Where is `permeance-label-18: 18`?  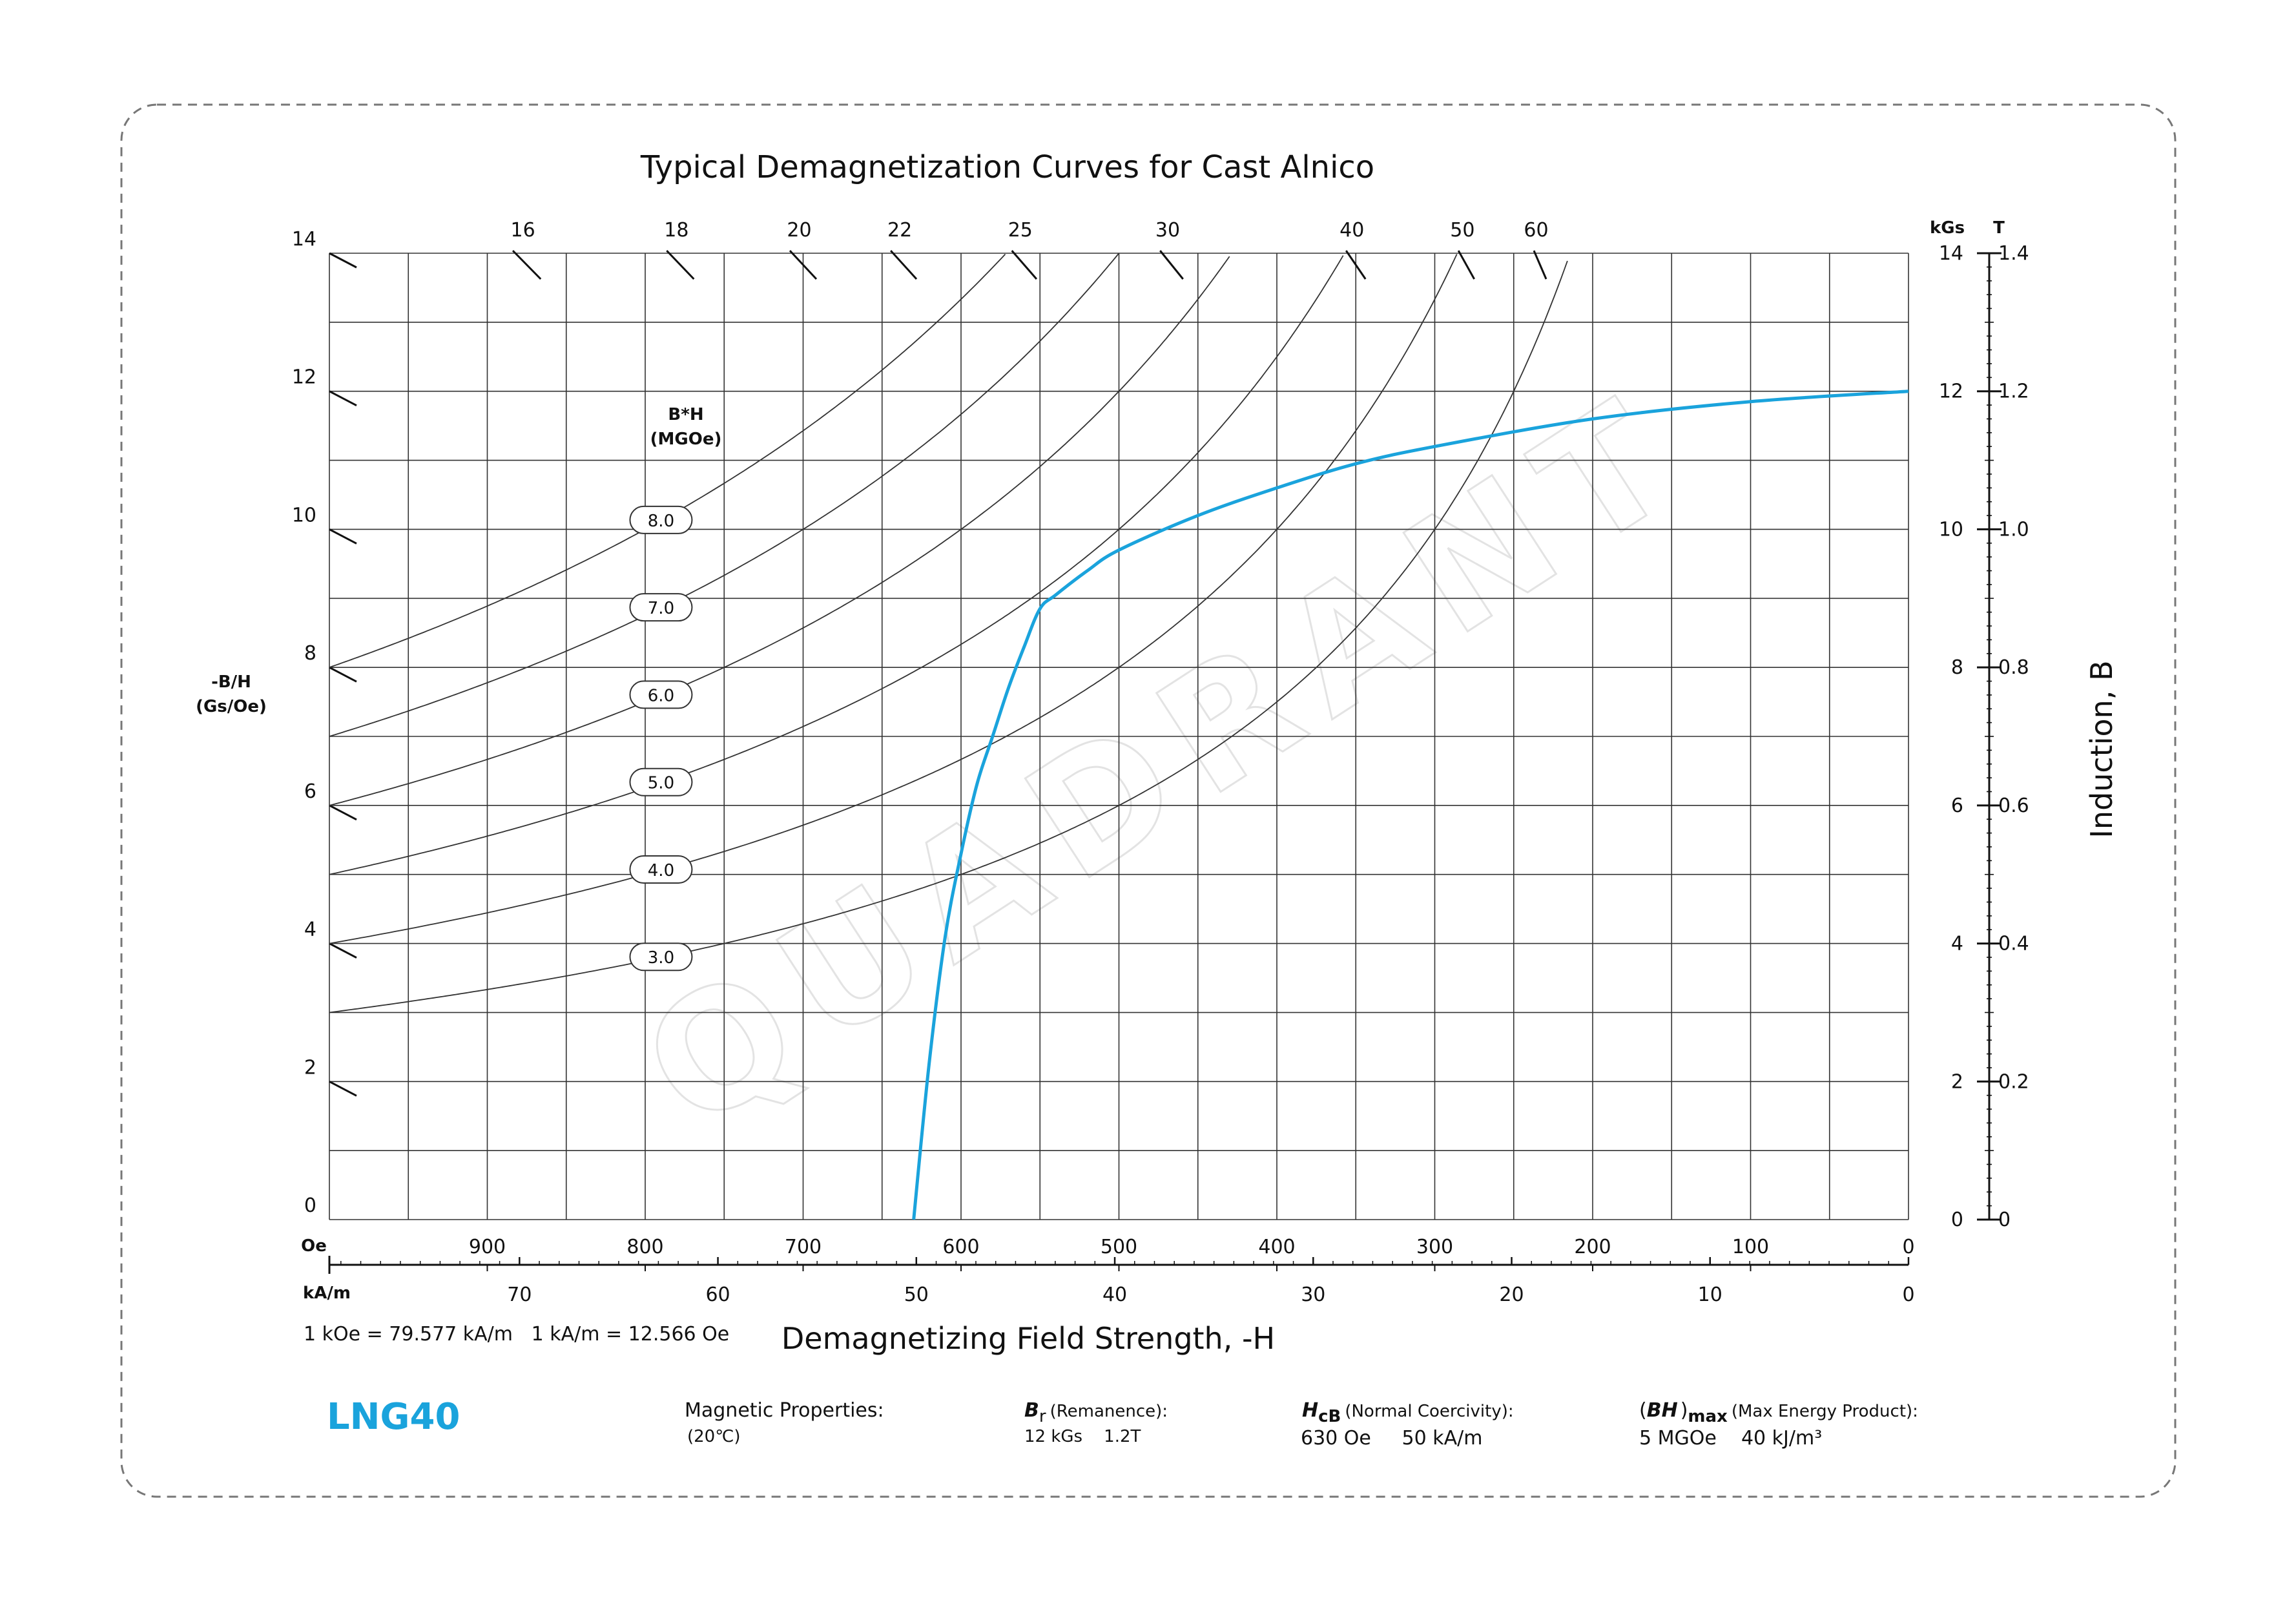
permeance-label-18: 18 is located at coordinates (676, 231).